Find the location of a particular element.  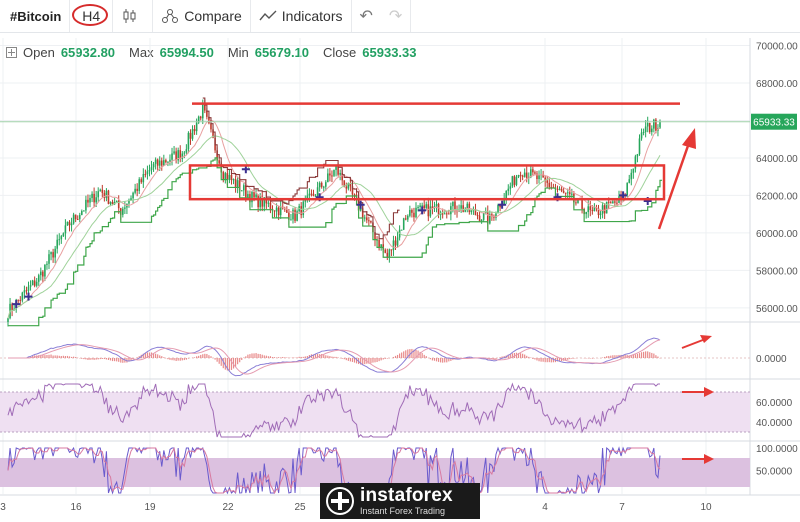

undo-icon: ↶ is located at coordinates (366, 16).